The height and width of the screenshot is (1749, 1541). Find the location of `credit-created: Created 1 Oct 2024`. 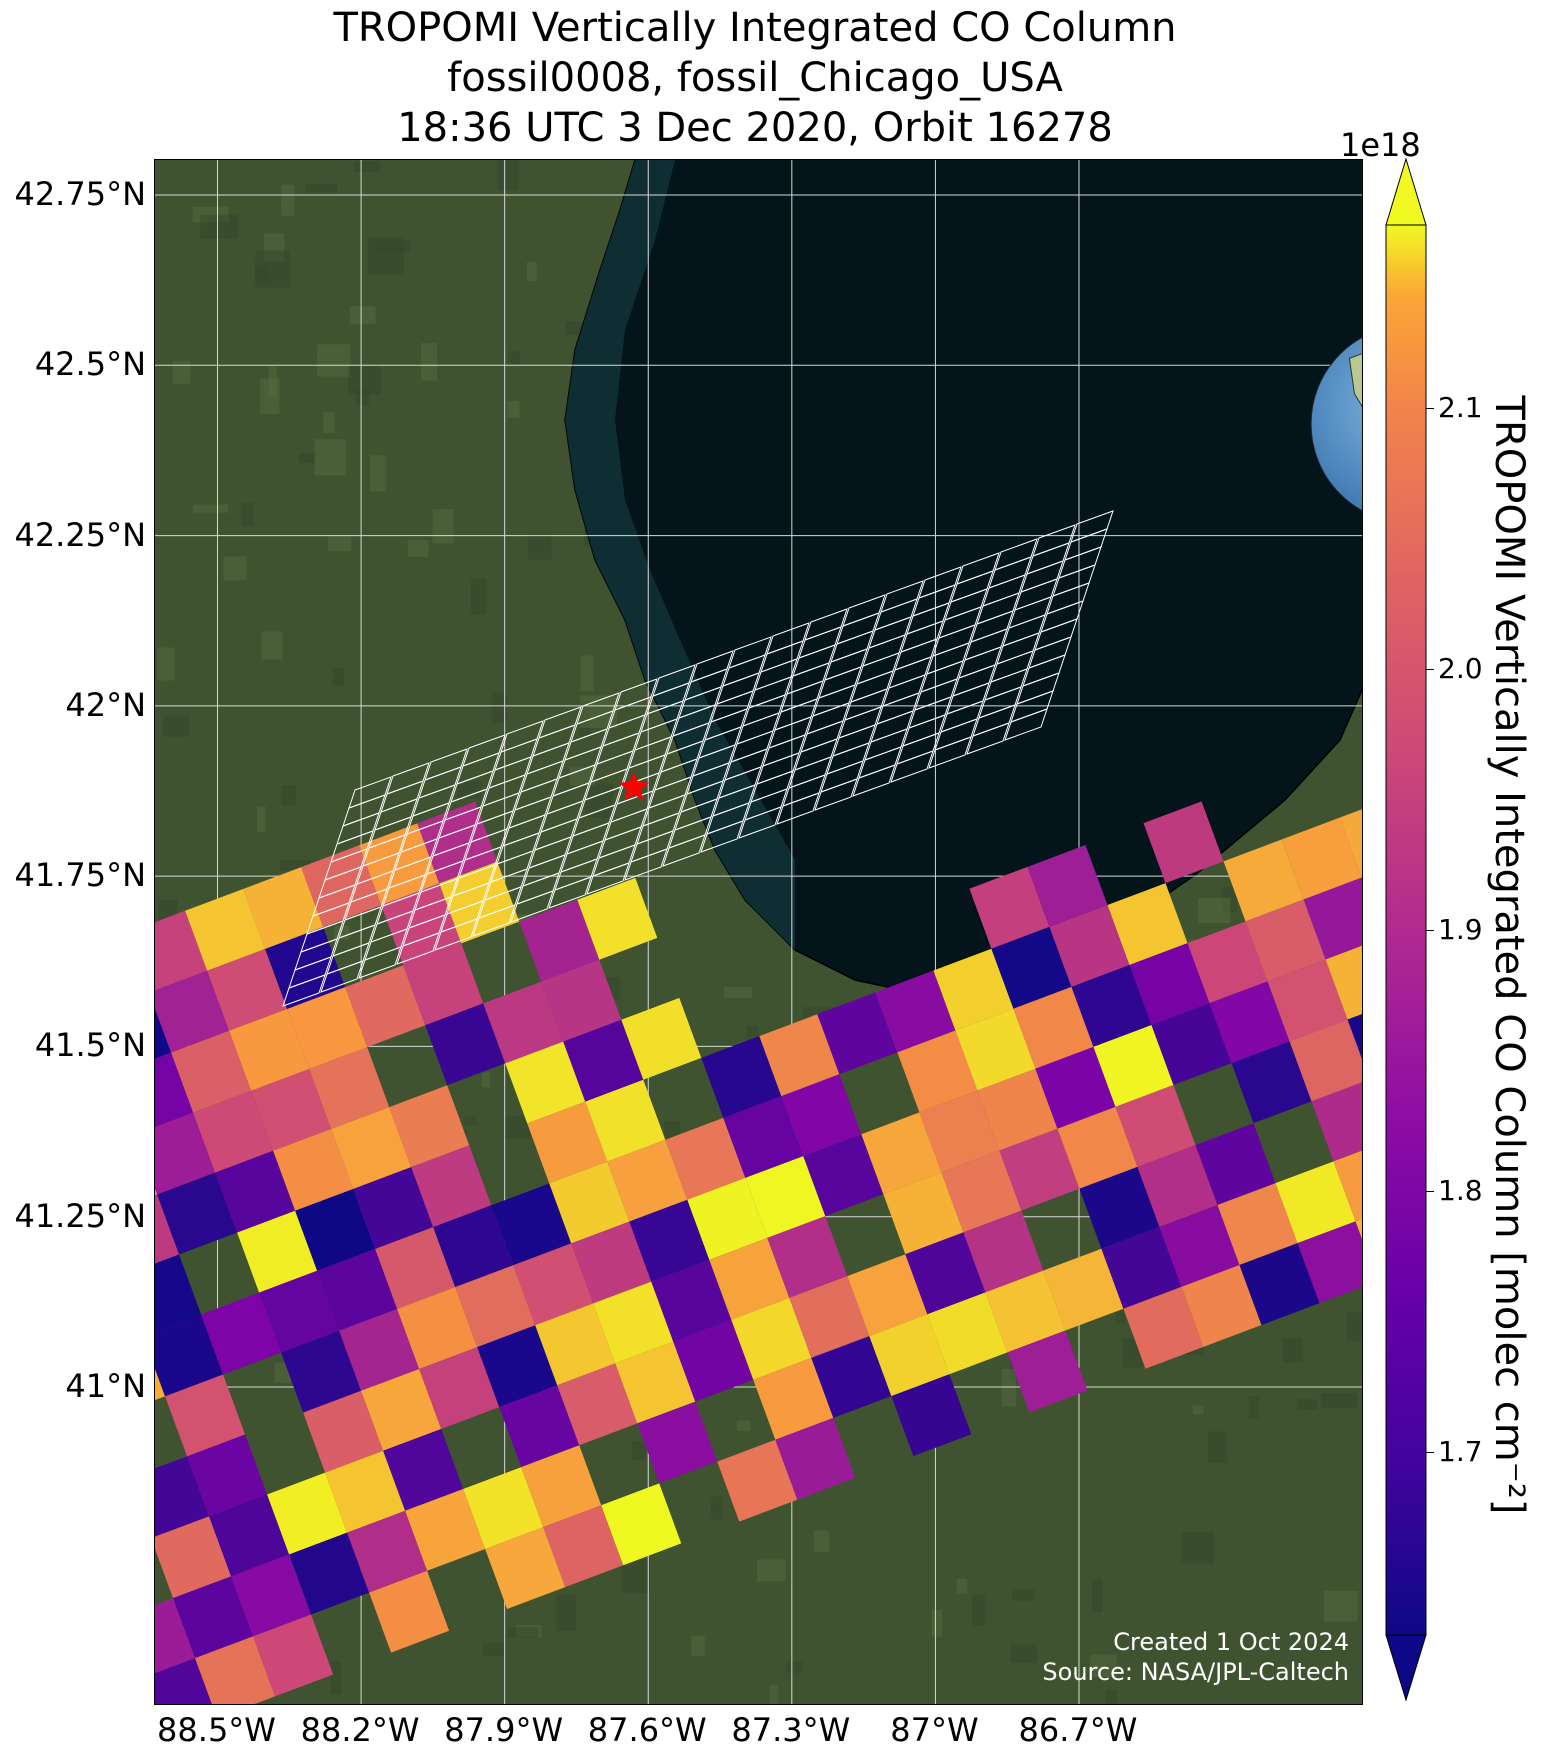

credit-created: Created 1 Oct 2024 is located at coordinates (1231, 1642).